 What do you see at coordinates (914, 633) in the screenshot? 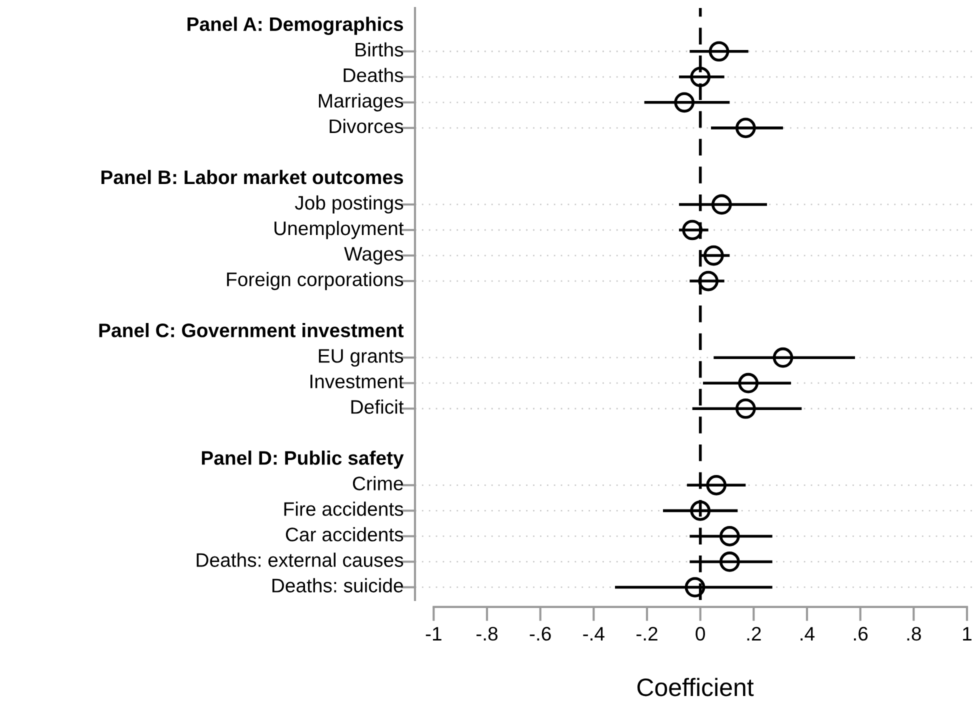
I see `x-tick-label: .8` at bounding box center [914, 633].